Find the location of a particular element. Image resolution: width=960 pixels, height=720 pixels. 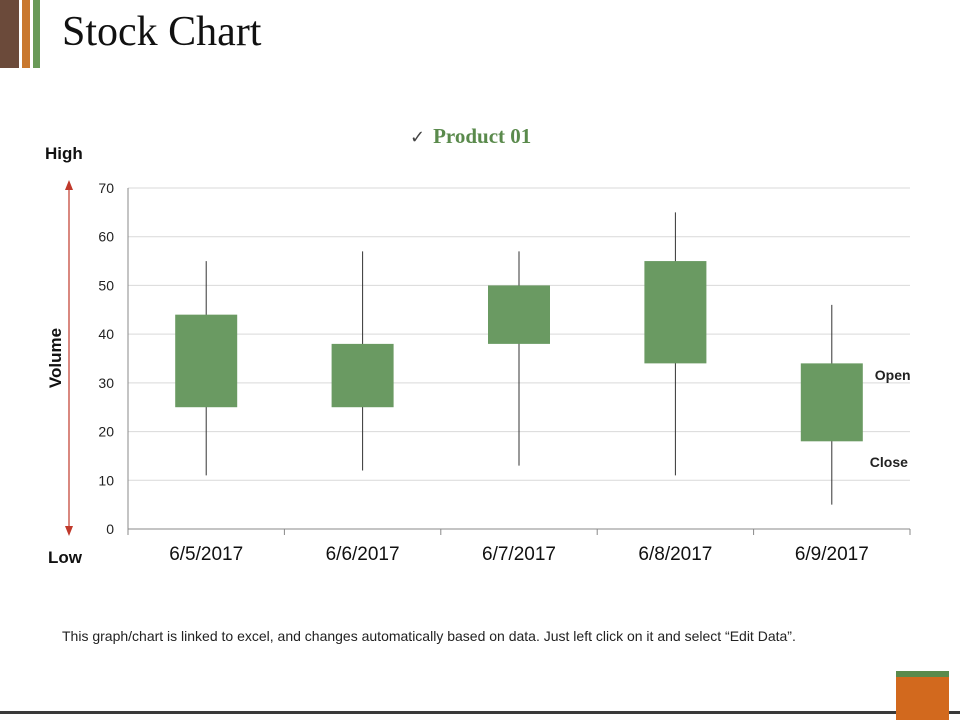

chart-legend: ✓ Product 01 is located at coordinates (470, 136).